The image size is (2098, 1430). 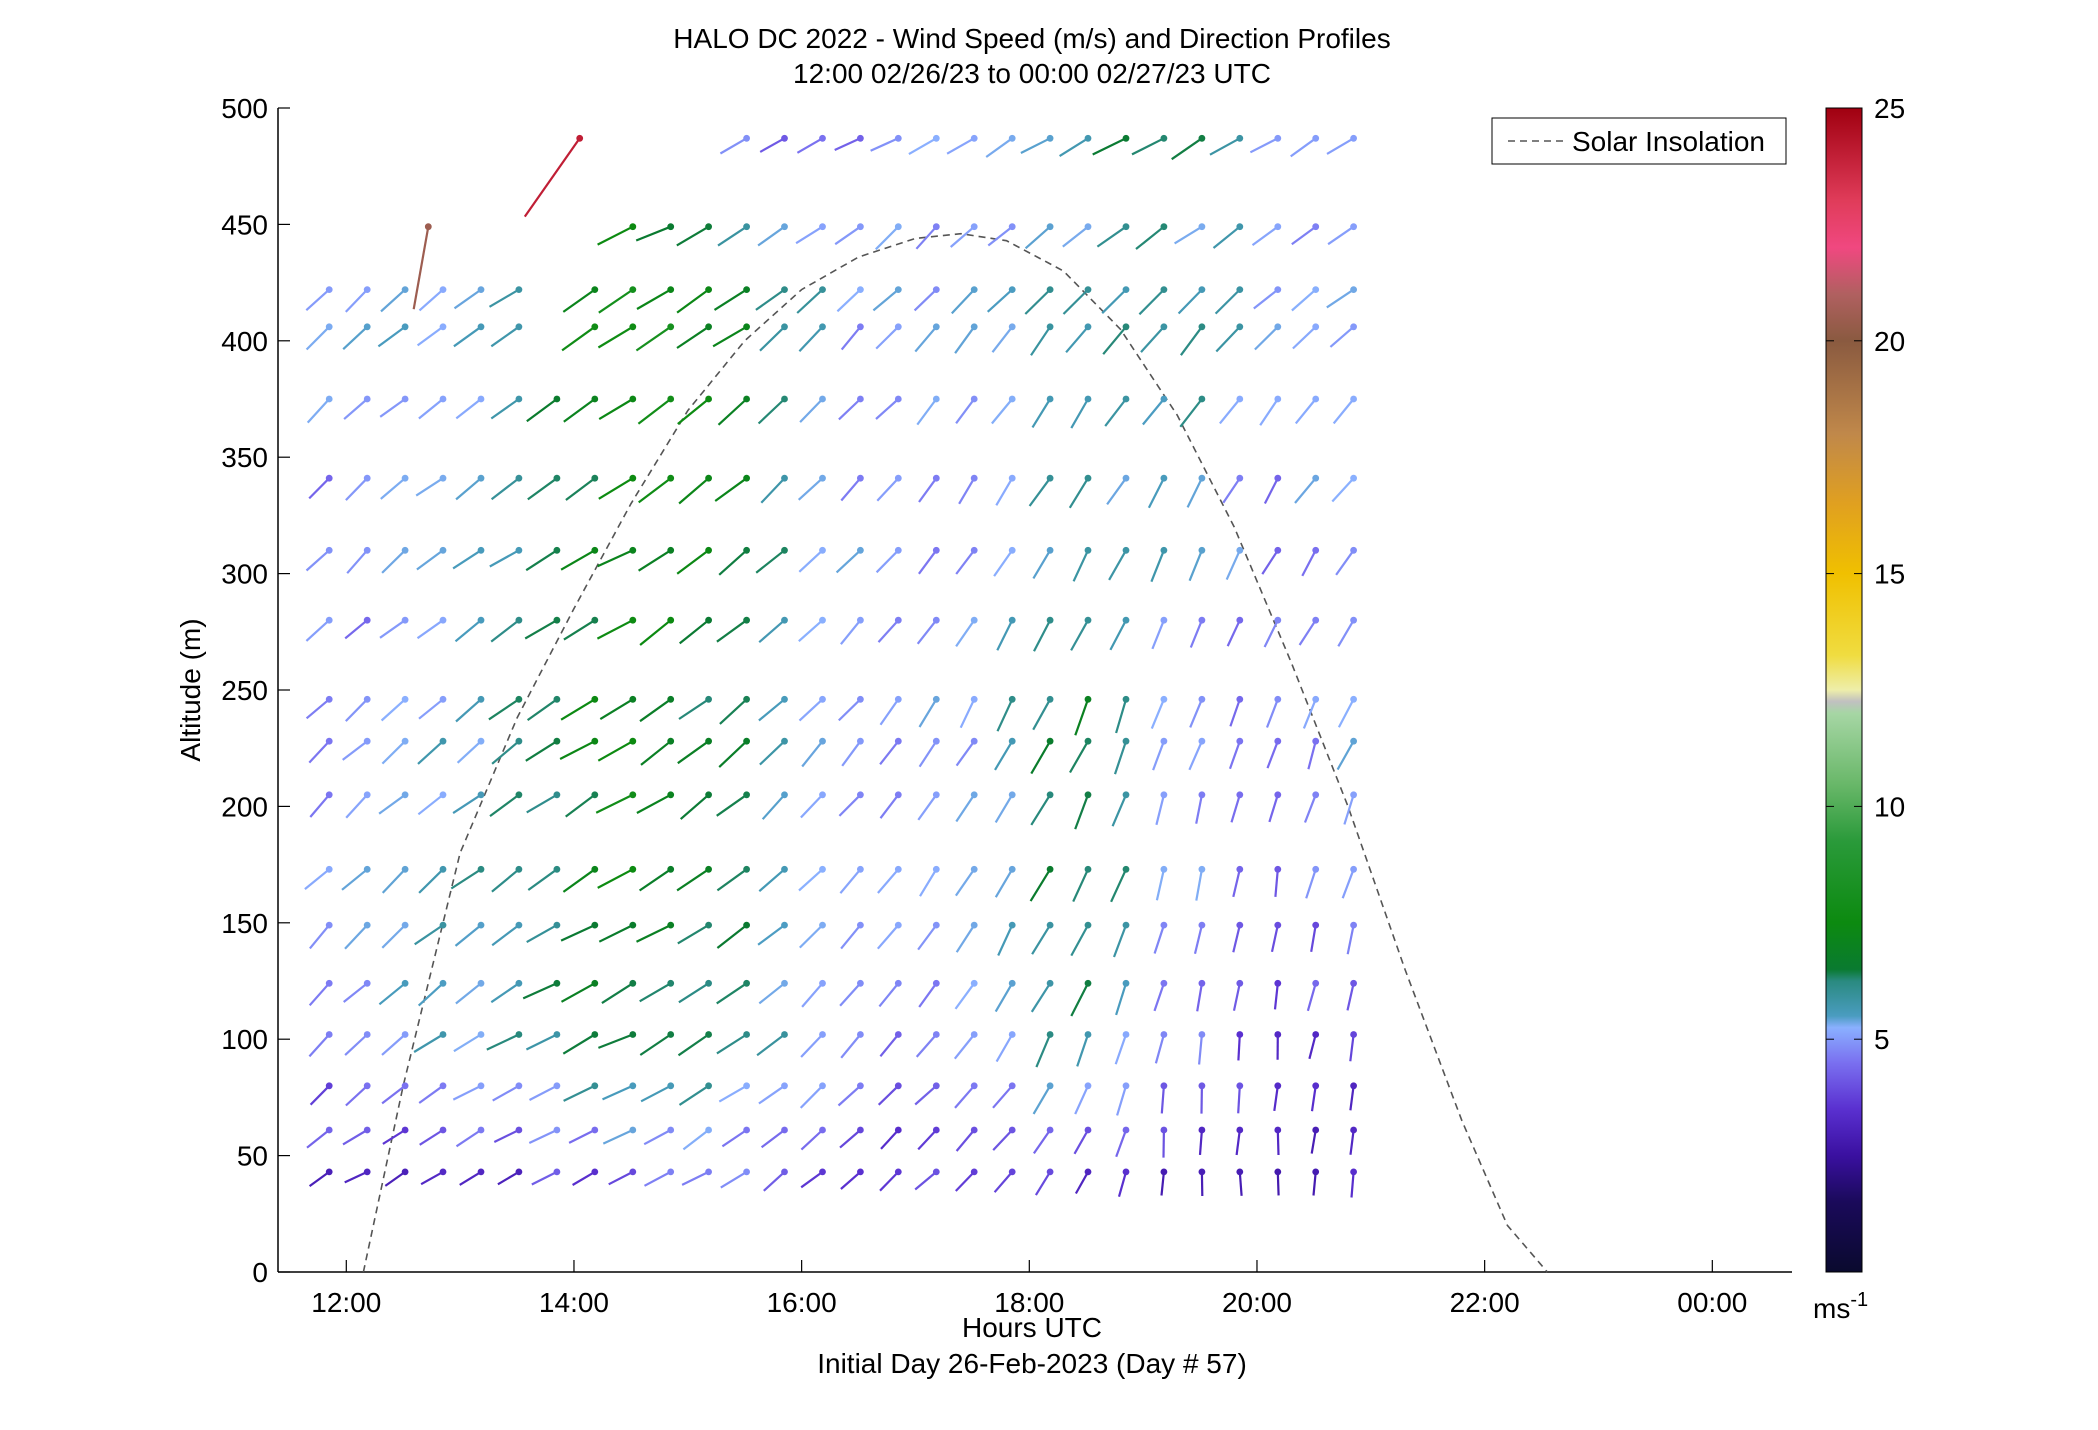 I want to click on y-tick-label: 200, so click(x=244, y=806).